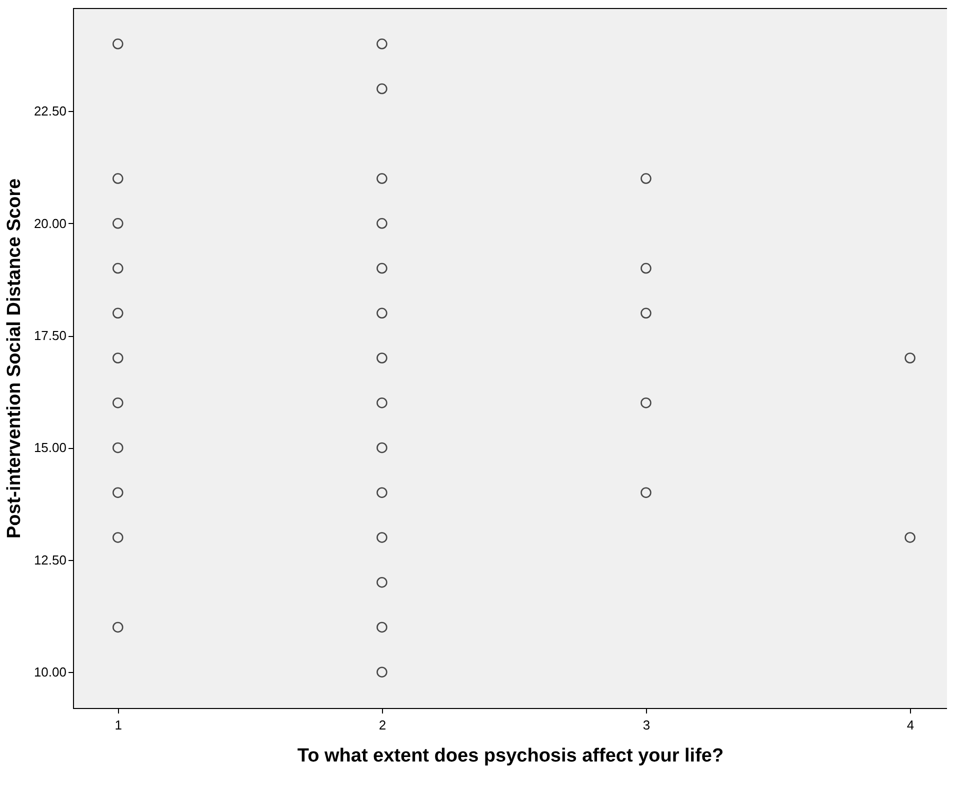 The image size is (974, 789). What do you see at coordinates (50, 336) in the screenshot?
I see `y-tick-label: 17.50` at bounding box center [50, 336].